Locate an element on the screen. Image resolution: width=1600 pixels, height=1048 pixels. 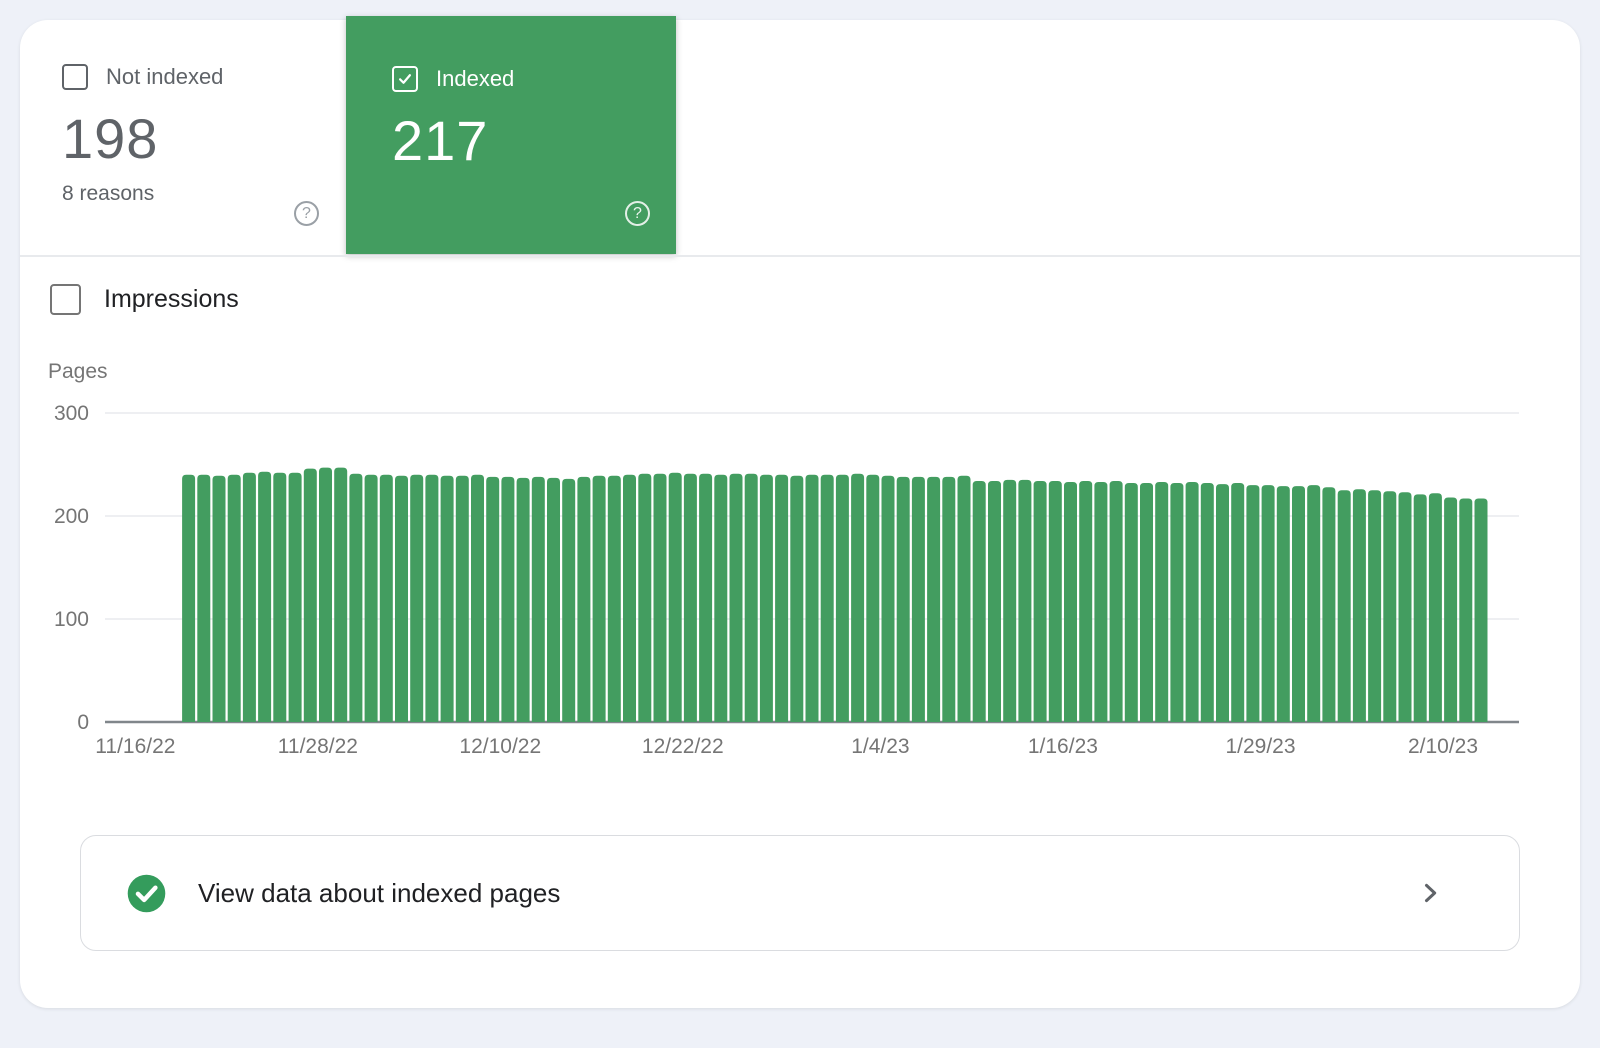
tile-indexed: Indexed 217 ? is located at coordinates (511, 135).